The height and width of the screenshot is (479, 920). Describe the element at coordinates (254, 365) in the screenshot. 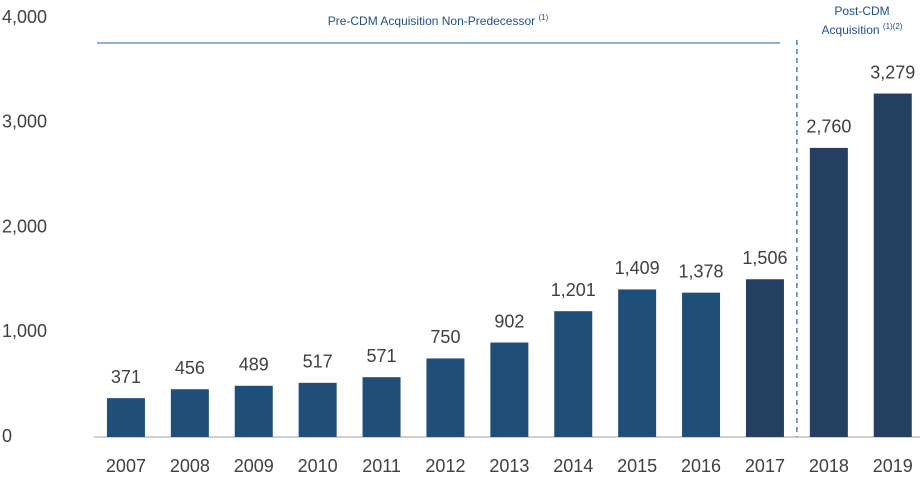

I see `value-label: 489` at that location.